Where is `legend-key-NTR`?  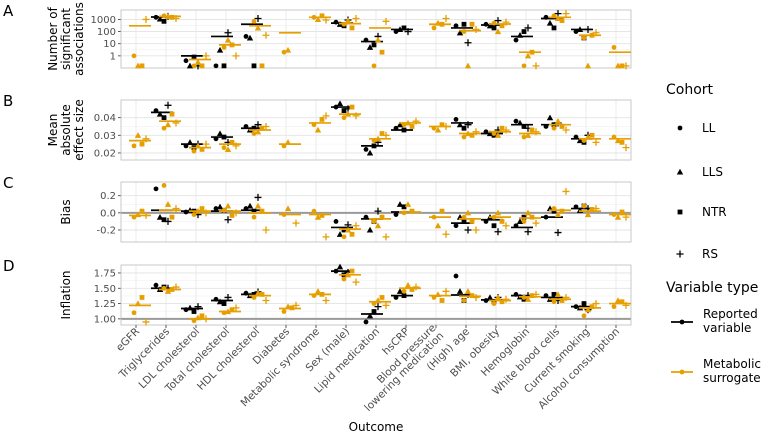 legend-key-NTR is located at coordinates (680, 212).